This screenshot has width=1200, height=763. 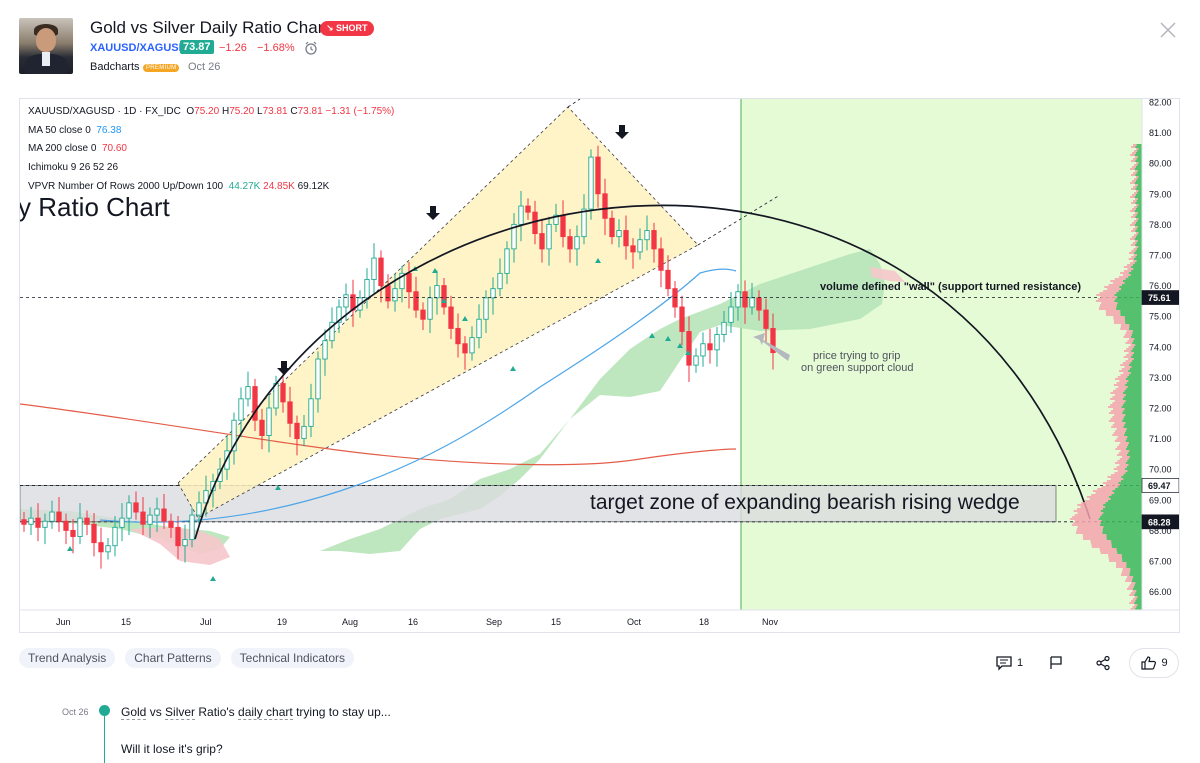 I want to click on like-button: 9, so click(x=1154, y=663).